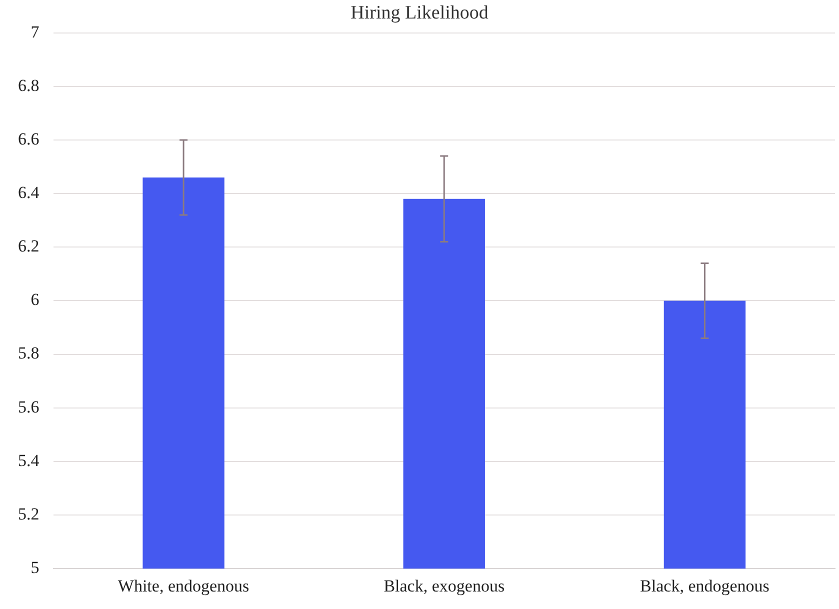 Image resolution: width=839 pixels, height=609 pixels. I want to click on x-tick-label: Black, endogenous, so click(705, 586).